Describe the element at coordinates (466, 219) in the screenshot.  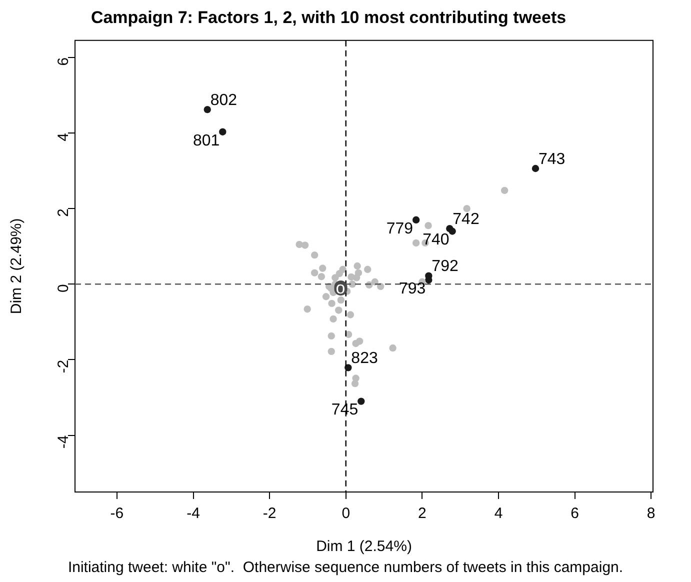
I see `annotation: 742` at that location.